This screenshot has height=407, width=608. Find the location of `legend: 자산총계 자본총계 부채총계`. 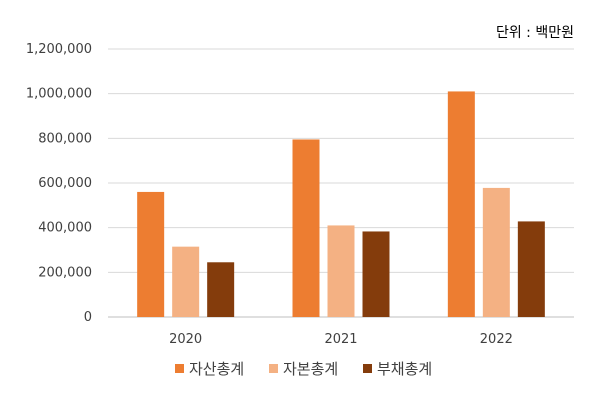

legend: 자산총계 자본총계 부채총계 is located at coordinates (303, 369).